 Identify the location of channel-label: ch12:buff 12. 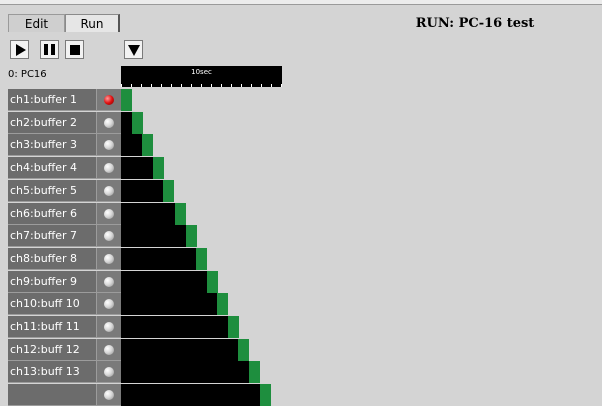
(52, 349).